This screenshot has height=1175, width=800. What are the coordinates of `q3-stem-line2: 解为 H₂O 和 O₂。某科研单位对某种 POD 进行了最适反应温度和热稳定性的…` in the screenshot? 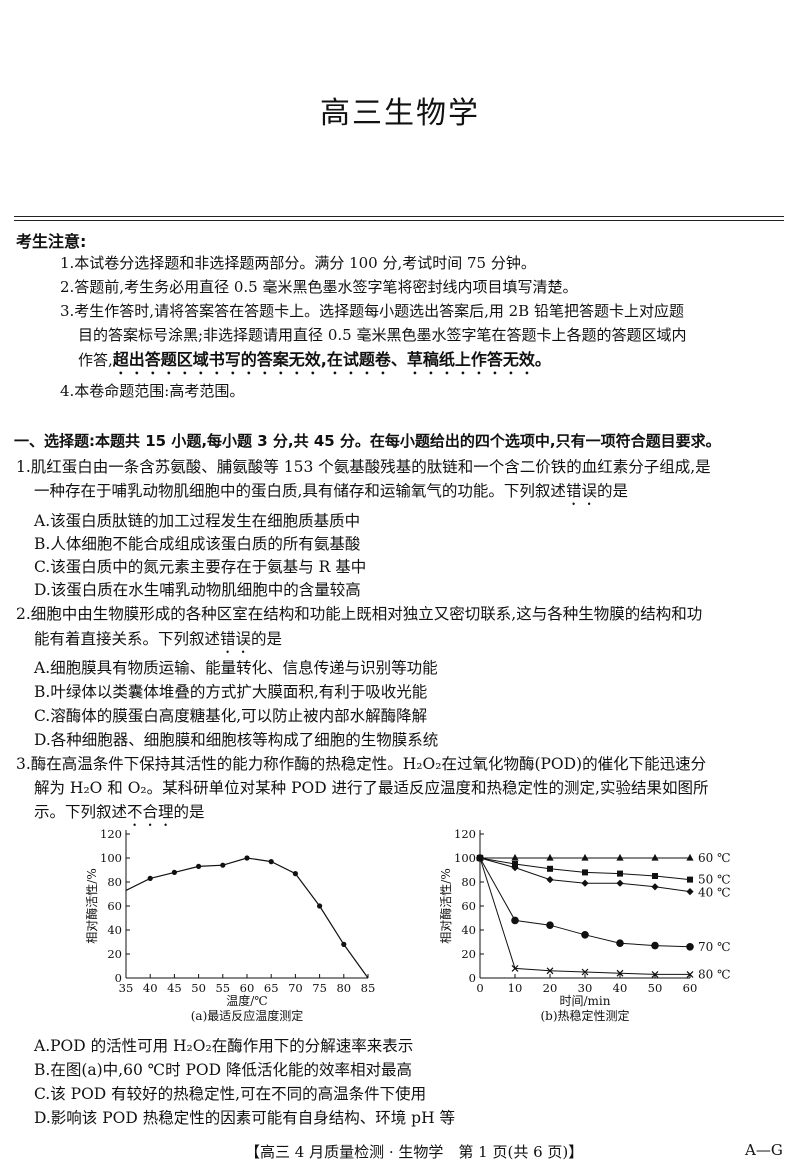 It's located at (371, 788).